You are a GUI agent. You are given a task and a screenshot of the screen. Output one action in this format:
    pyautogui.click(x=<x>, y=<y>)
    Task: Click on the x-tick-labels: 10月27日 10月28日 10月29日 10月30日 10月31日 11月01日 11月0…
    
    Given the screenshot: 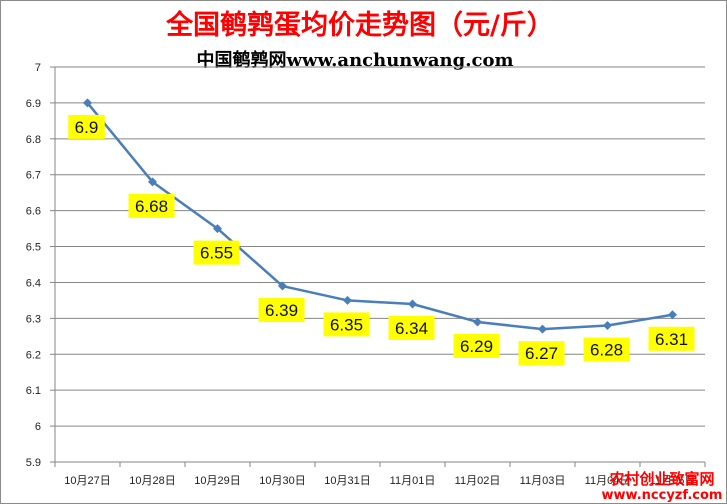 What is the action you would take?
    pyautogui.click(x=379, y=481)
    